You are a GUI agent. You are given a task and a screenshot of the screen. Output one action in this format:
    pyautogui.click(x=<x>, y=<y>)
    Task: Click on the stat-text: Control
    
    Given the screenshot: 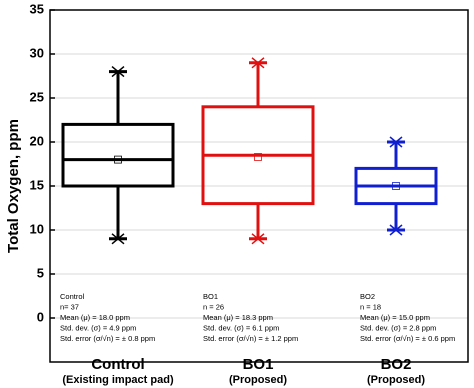 What is the action you would take?
    pyautogui.click(x=72, y=296)
    